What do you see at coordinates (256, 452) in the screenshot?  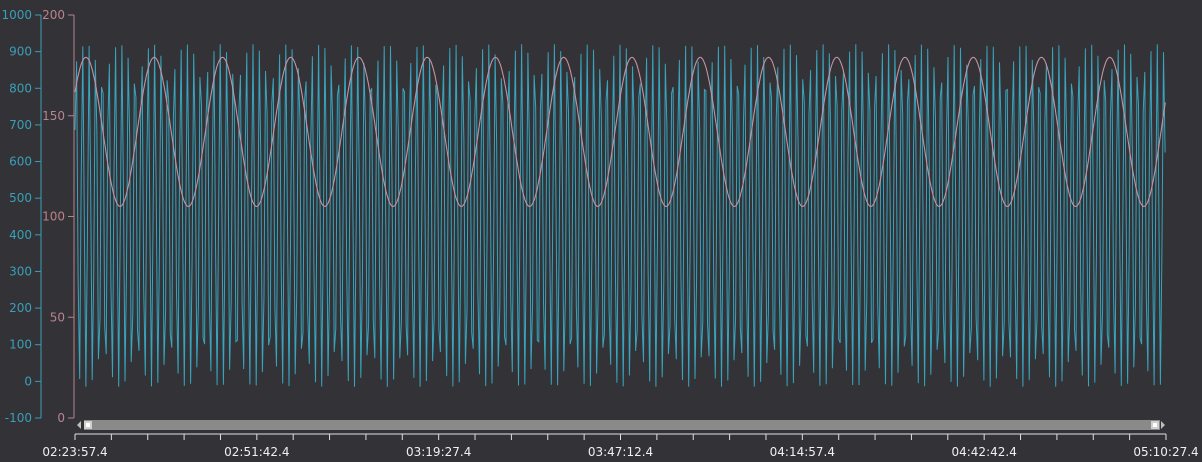 I see `x-tick-label: 02:51:42.4` at bounding box center [256, 452].